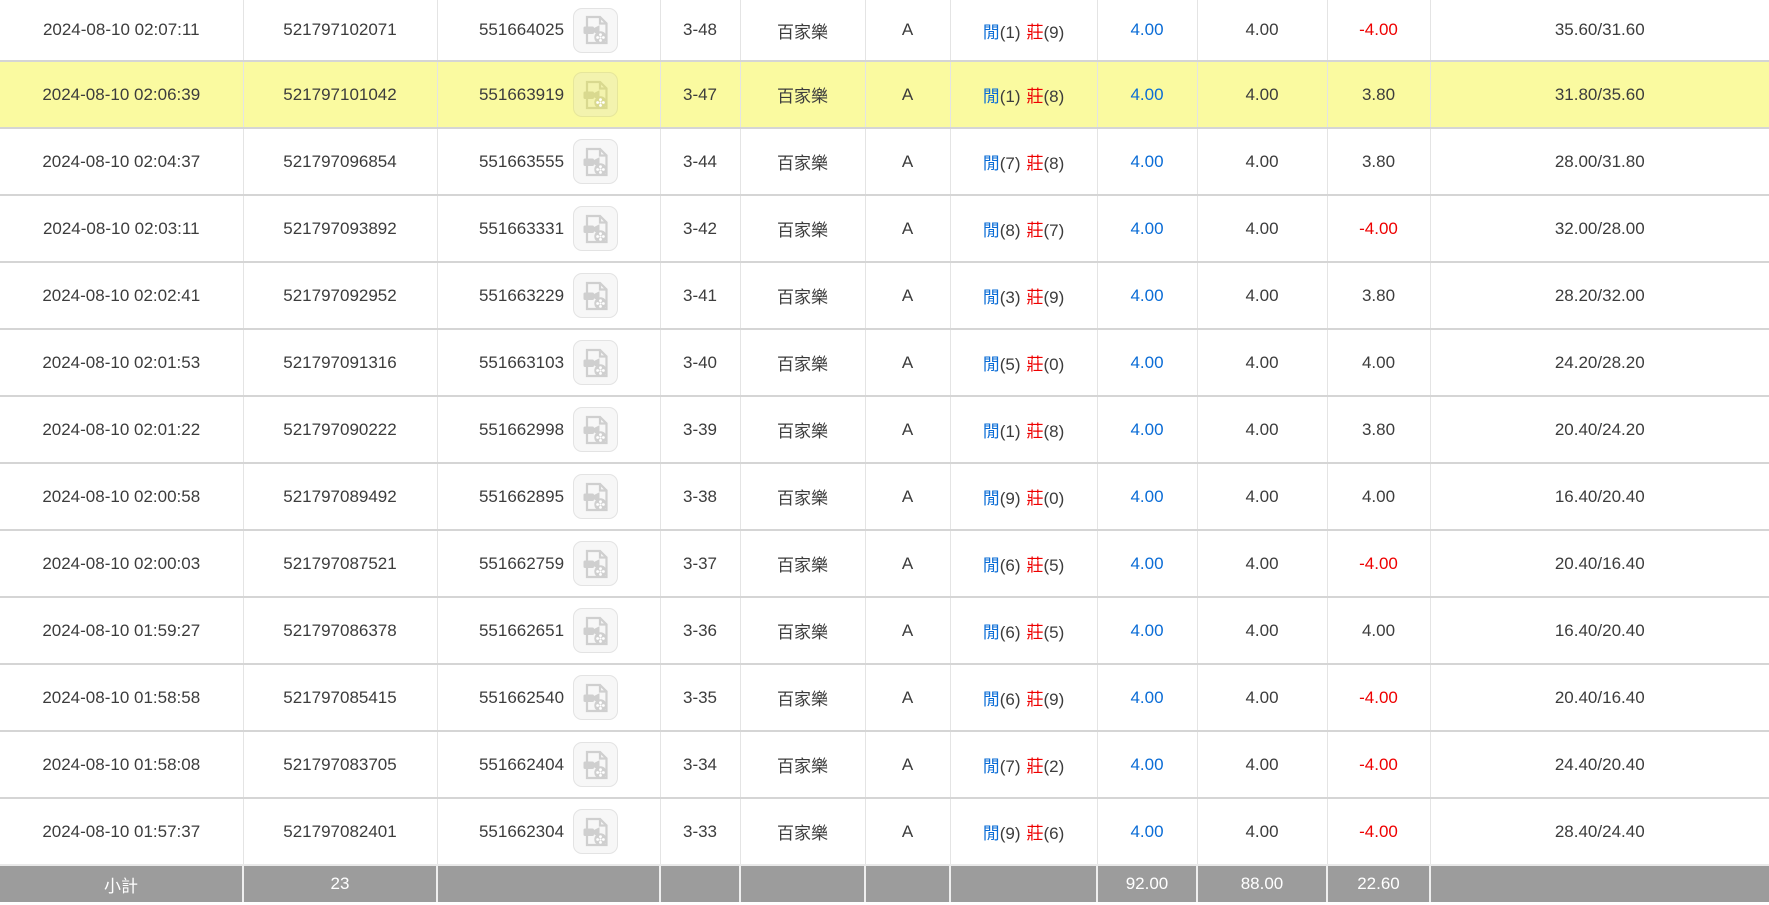 The height and width of the screenshot is (905, 1769). What do you see at coordinates (1378, 883) in the screenshot?
I see `subtotal-winloss: 22.60` at bounding box center [1378, 883].